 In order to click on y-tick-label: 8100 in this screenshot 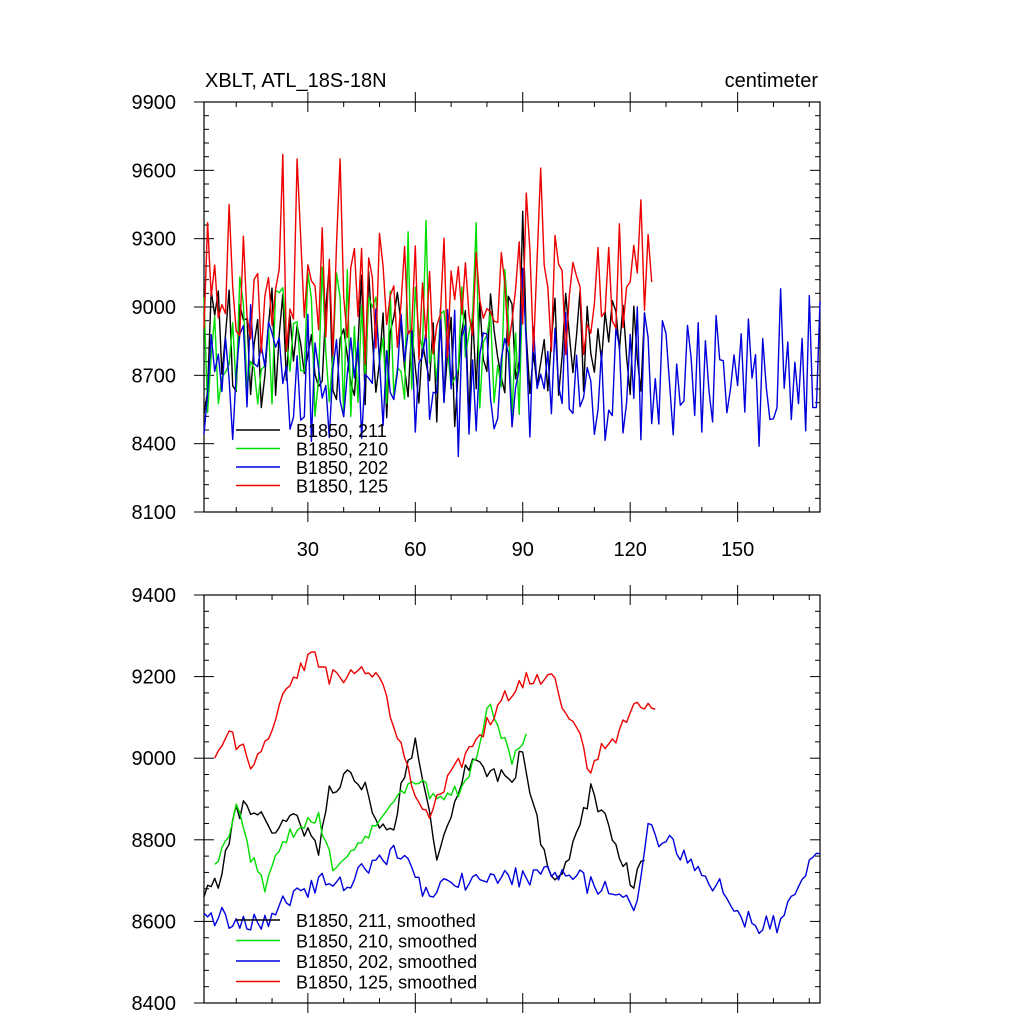, I will do `click(154, 513)`.